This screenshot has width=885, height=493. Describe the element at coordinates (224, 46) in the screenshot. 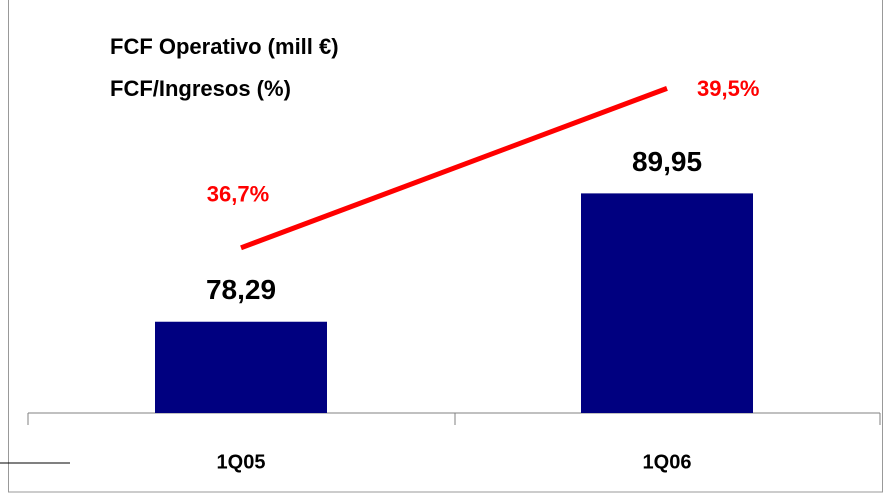

I see `legend-label: FCF Operativo (mill €)` at that location.